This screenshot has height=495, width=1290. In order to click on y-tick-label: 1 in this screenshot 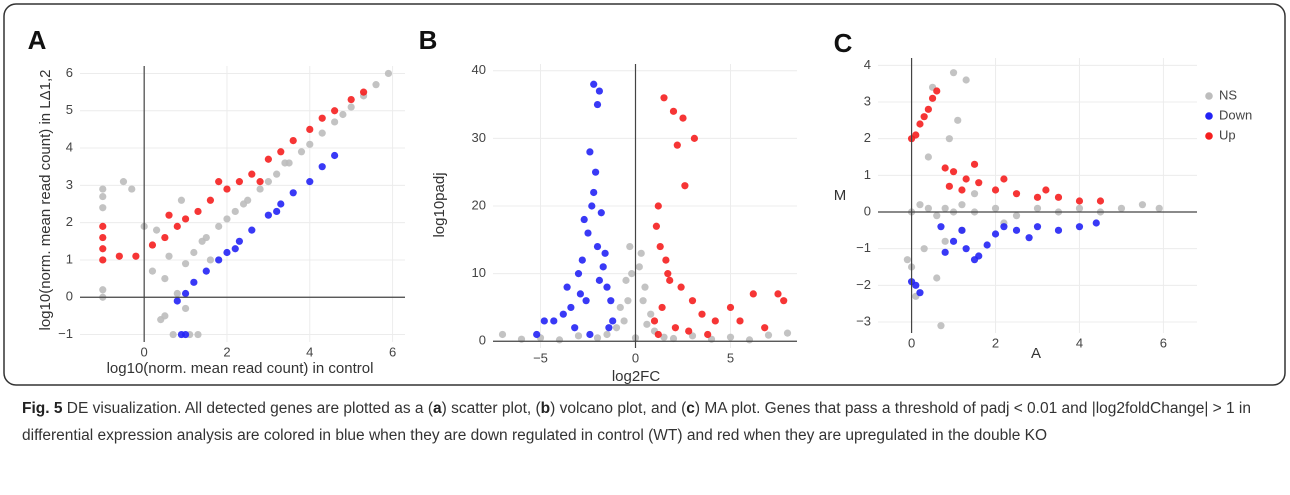, I will do `click(69, 258)`.